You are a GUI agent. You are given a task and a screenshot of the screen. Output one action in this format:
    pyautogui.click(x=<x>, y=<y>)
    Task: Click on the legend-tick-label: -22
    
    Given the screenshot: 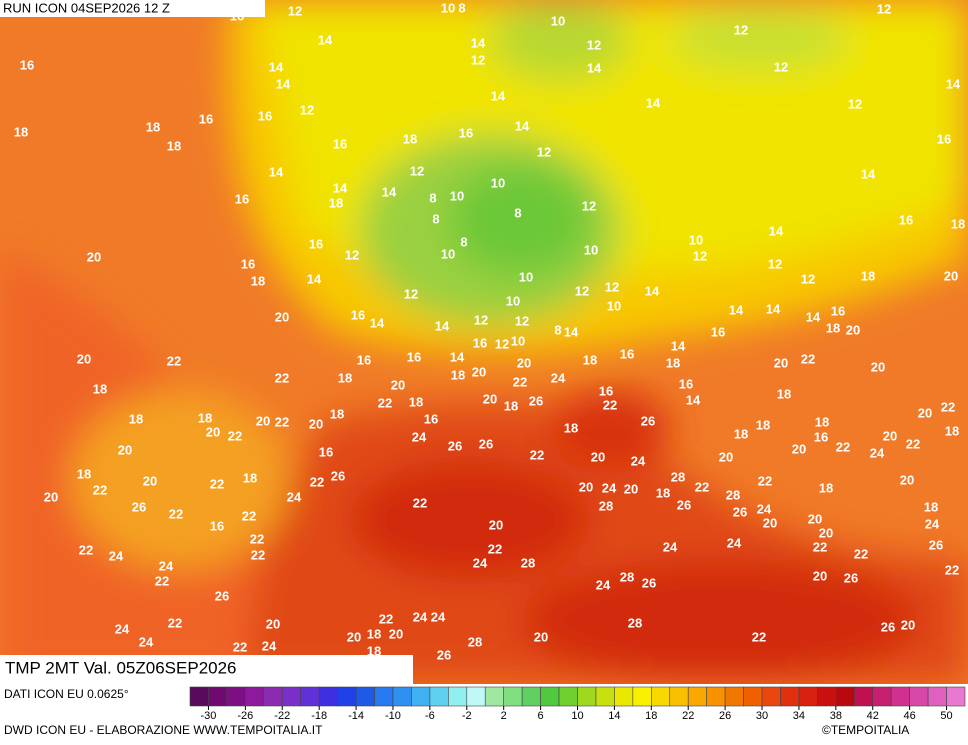 What is the action you would take?
    pyautogui.click(x=282, y=716)
    